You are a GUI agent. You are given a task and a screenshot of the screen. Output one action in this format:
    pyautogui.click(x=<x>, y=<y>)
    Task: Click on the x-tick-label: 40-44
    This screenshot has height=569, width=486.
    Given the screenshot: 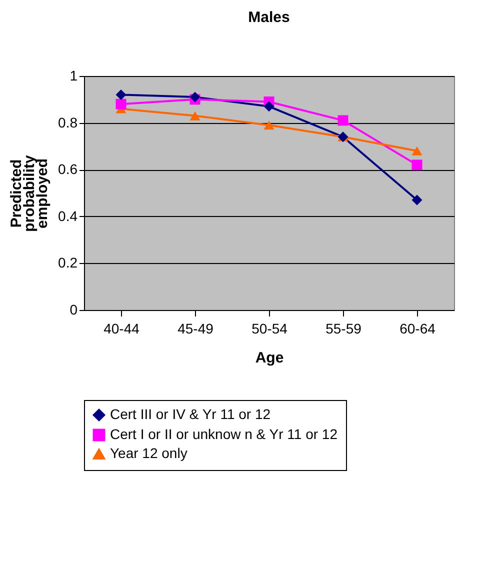 What is the action you would take?
    pyautogui.click(x=122, y=328)
    